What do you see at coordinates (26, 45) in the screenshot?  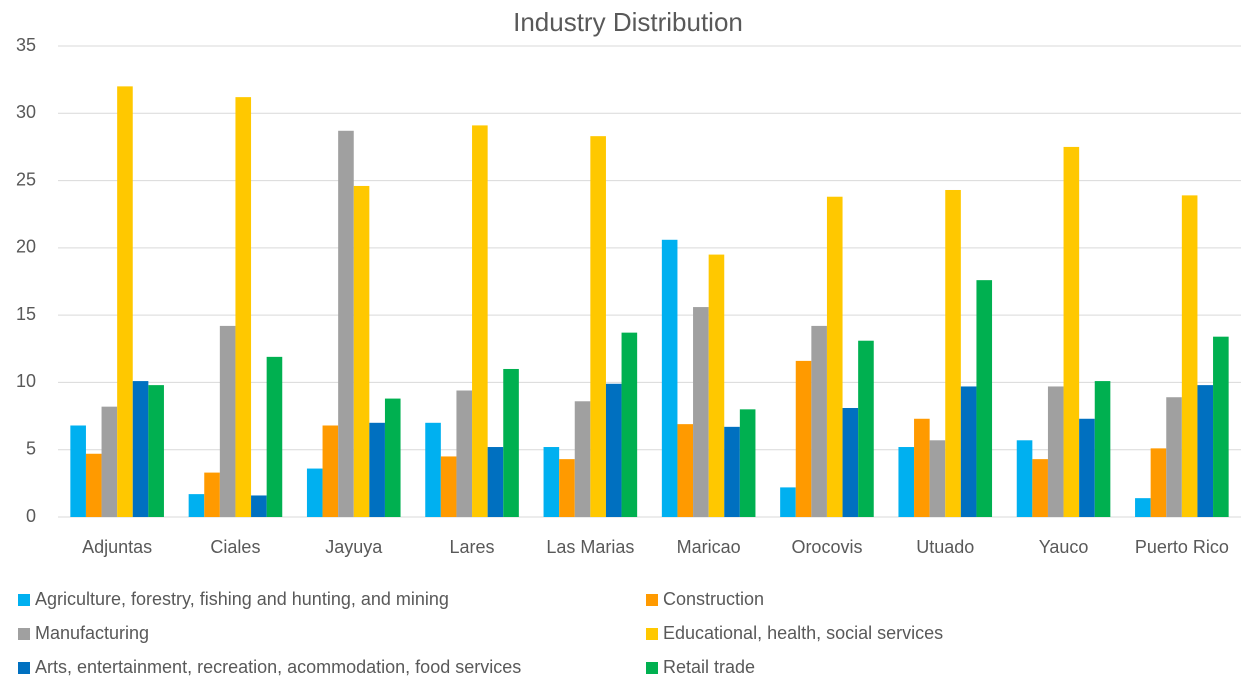 I see `y-tick-label: 35` at bounding box center [26, 45].